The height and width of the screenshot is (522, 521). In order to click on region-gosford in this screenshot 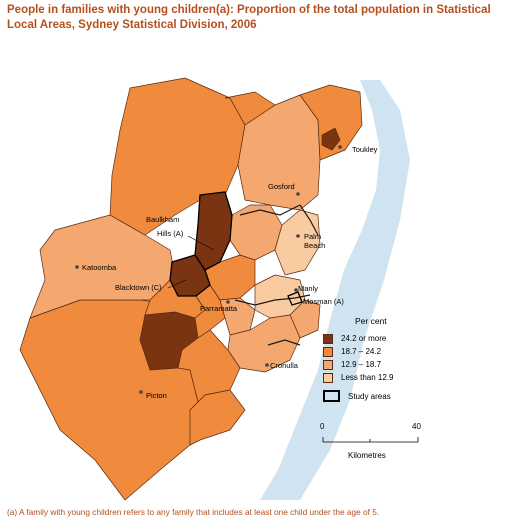, I will do `click(279, 152)`.